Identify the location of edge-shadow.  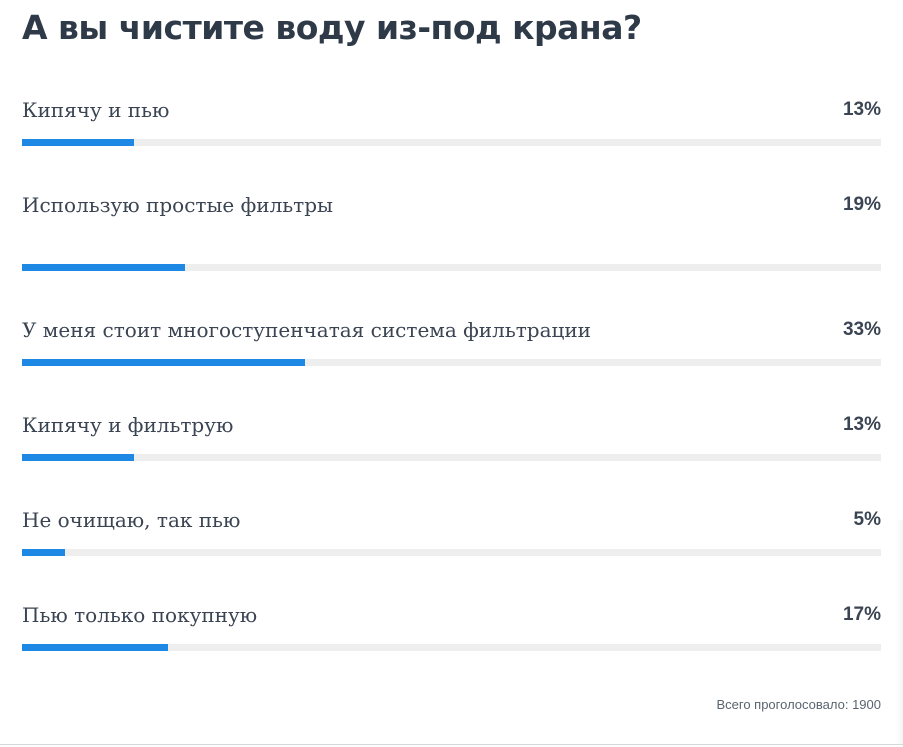
(899, 632).